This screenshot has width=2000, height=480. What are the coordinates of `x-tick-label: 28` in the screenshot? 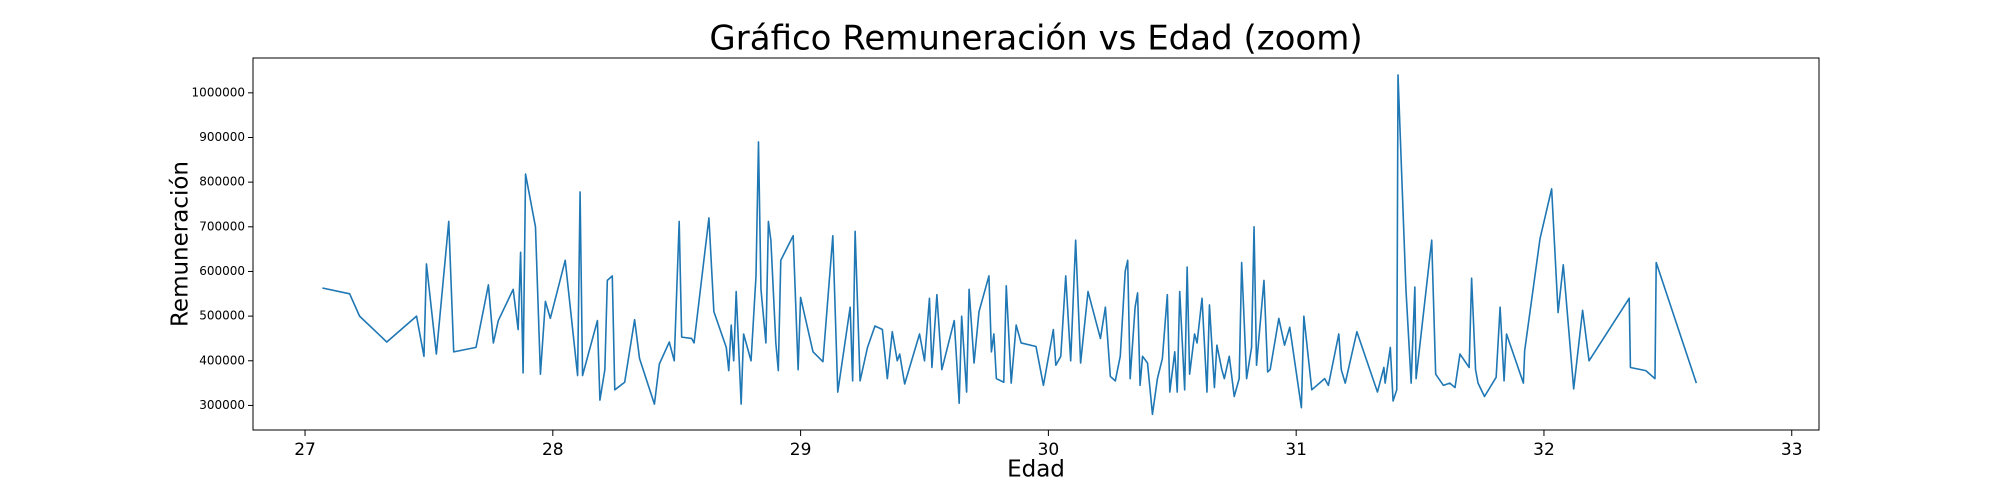 It's located at (553, 450).